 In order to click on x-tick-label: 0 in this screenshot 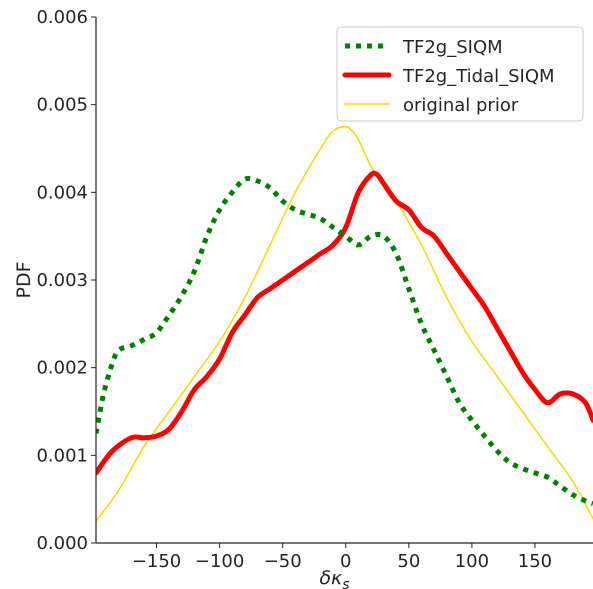, I will do `click(345, 561)`.